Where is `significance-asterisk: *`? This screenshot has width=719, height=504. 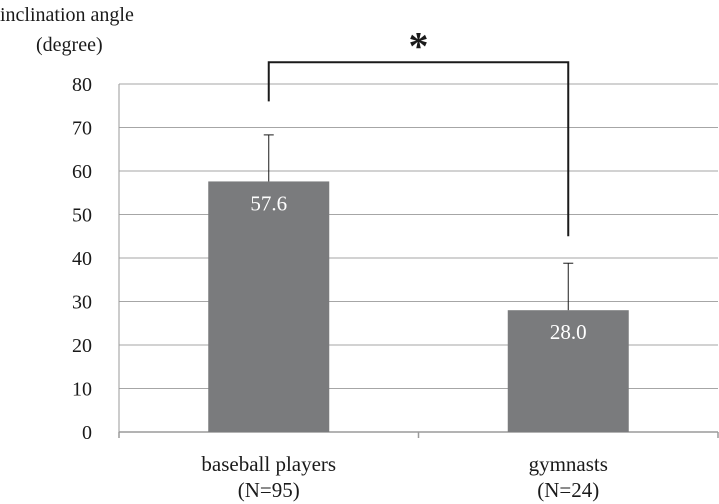 significance-asterisk: * is located at coordinates (419, 45).